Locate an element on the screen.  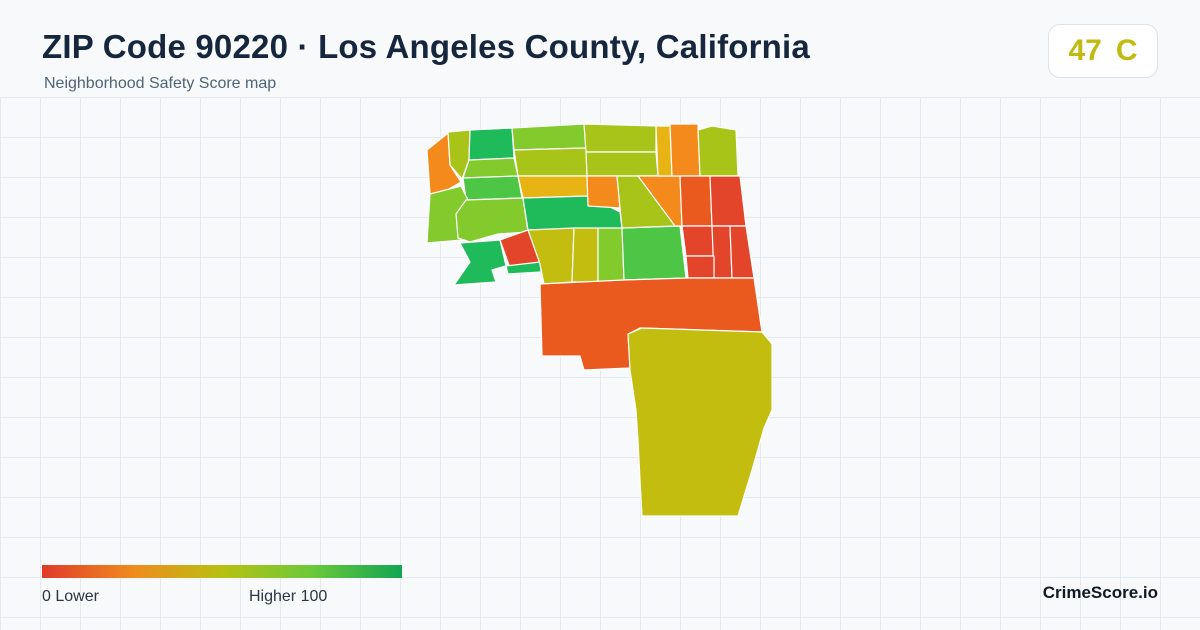
score-grade: C is located at coordinates (1126, 50).